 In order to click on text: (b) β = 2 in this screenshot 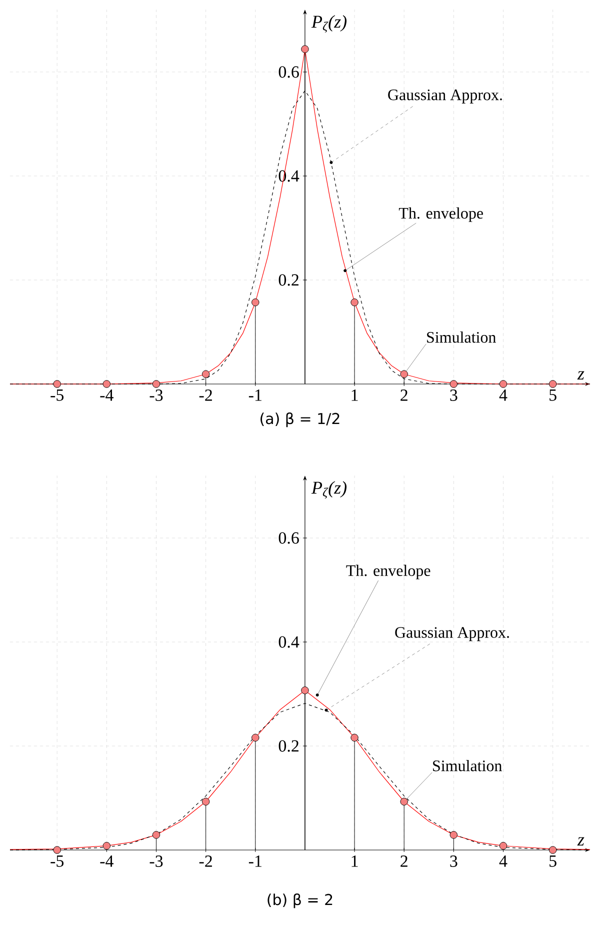, I will do `click(300, 901)`.